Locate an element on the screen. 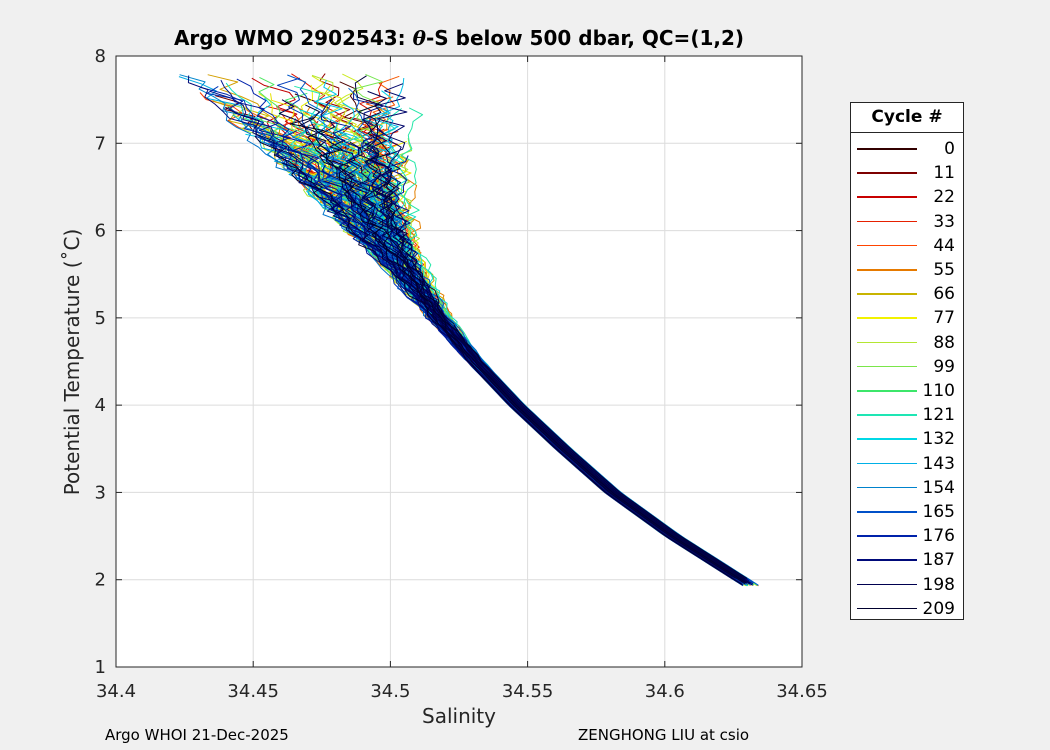 This screenshot has width=1050, height=750. legend-label: 88 is located at coordinates (944, 342).